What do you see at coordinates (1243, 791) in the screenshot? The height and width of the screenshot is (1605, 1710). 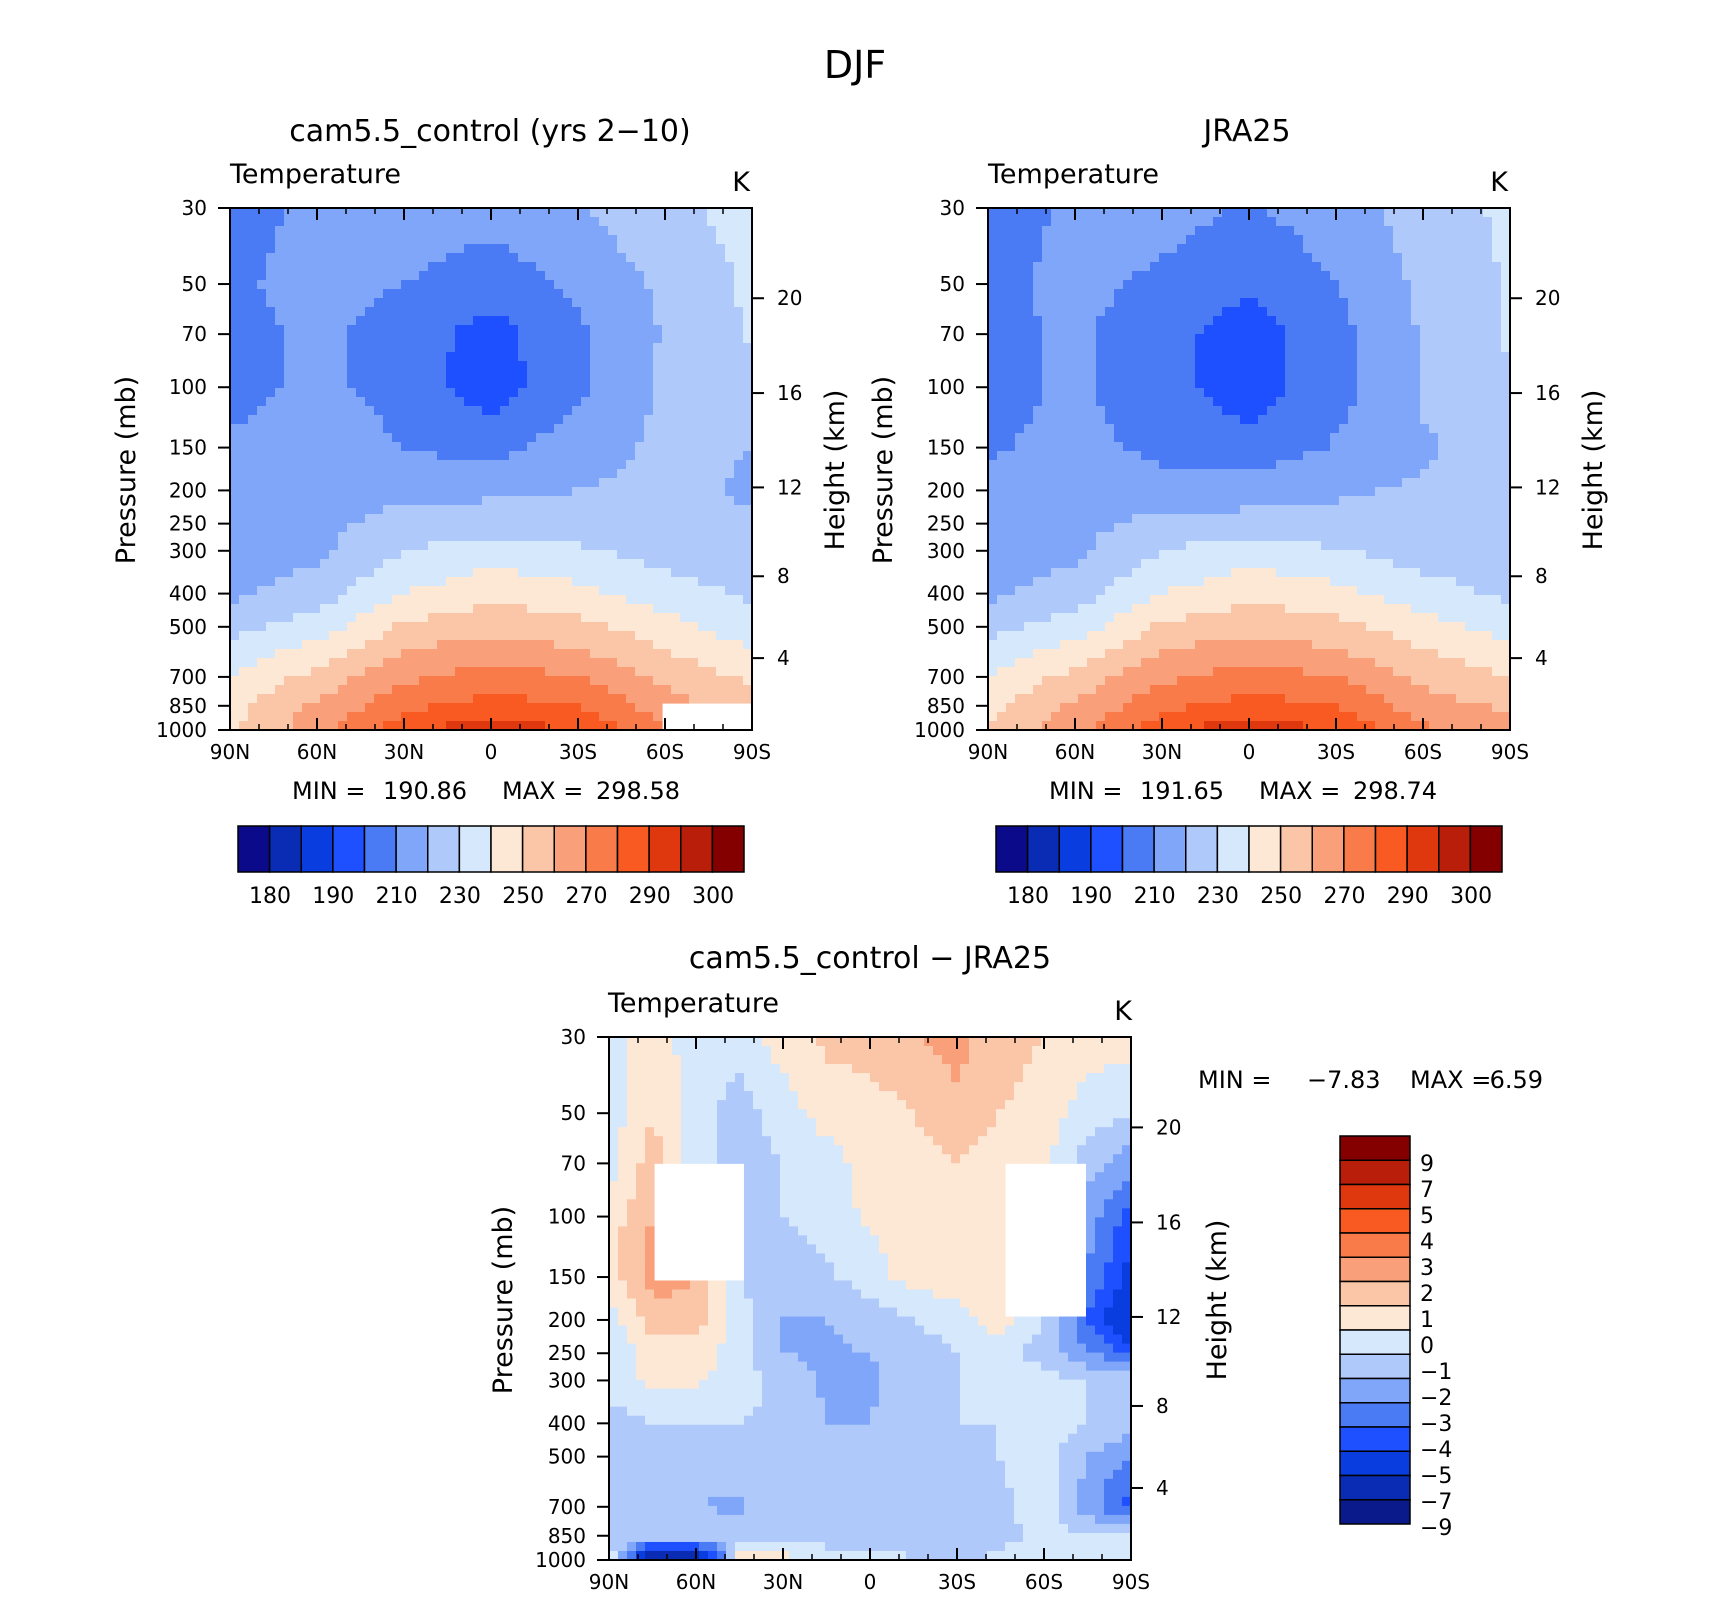 I see `stats-line: MIN = 191.65 MAX = 298.74` at bounding box center [1243, 791].